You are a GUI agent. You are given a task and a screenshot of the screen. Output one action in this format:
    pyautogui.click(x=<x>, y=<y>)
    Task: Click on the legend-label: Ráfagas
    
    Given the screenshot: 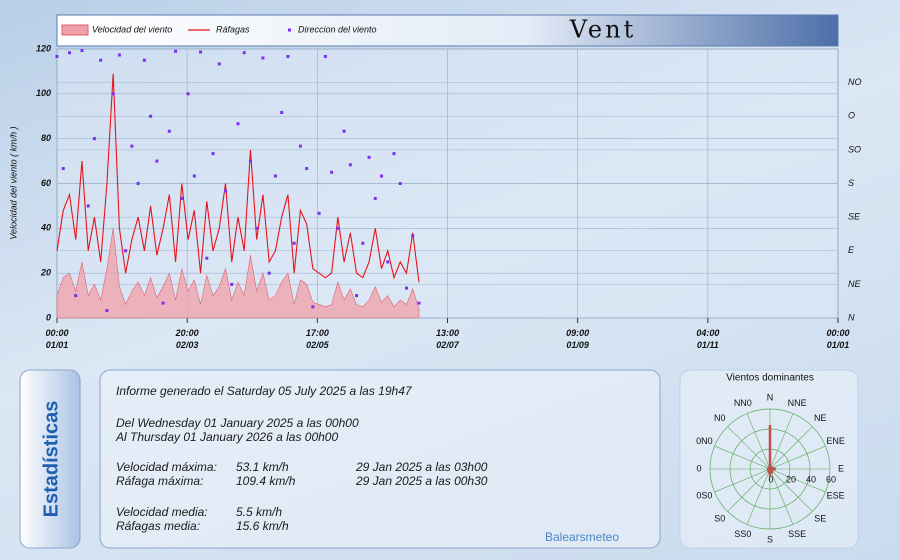 What is the action you would take?
    pyautogui.click(x=233, y=29)
    